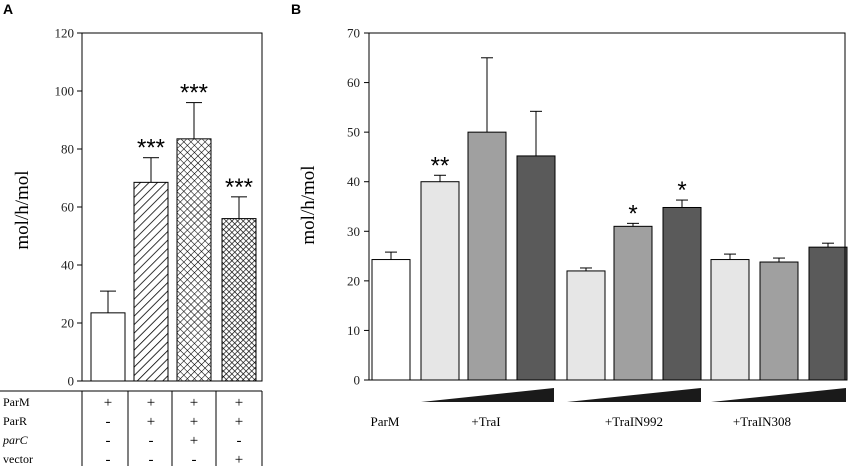 This screenshot has height=469, width=851. I want to click on panel-b-group-label: +TraIN992, so click(634, 421).